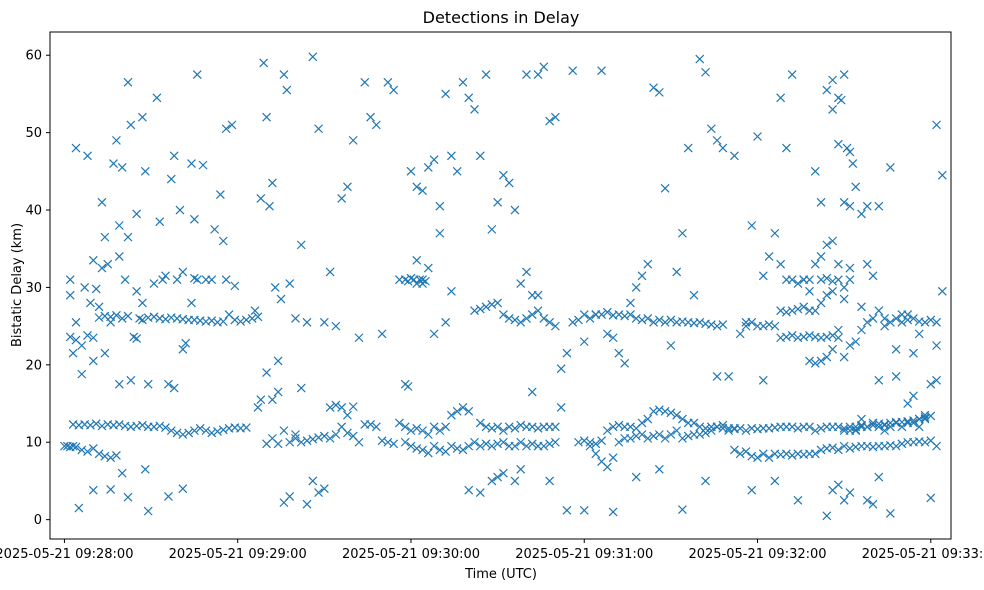 The image size is (984, 590). Describe the element at coordinates (757, 554) in the screenshot. I see `x-tick-label: 2025-05-21 09:32:00` at that location.